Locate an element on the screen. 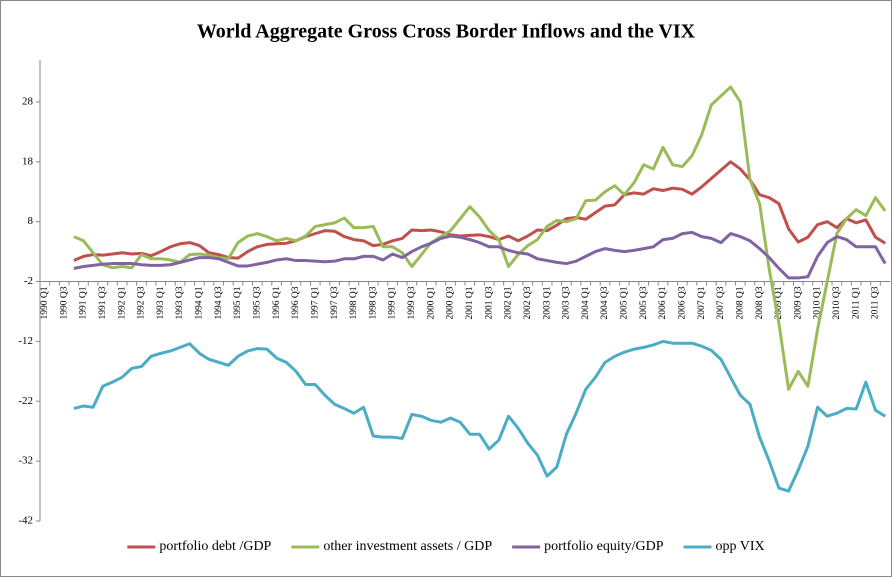  x-tick-label: 1996 Q3 is located at coordinates (296, 302).